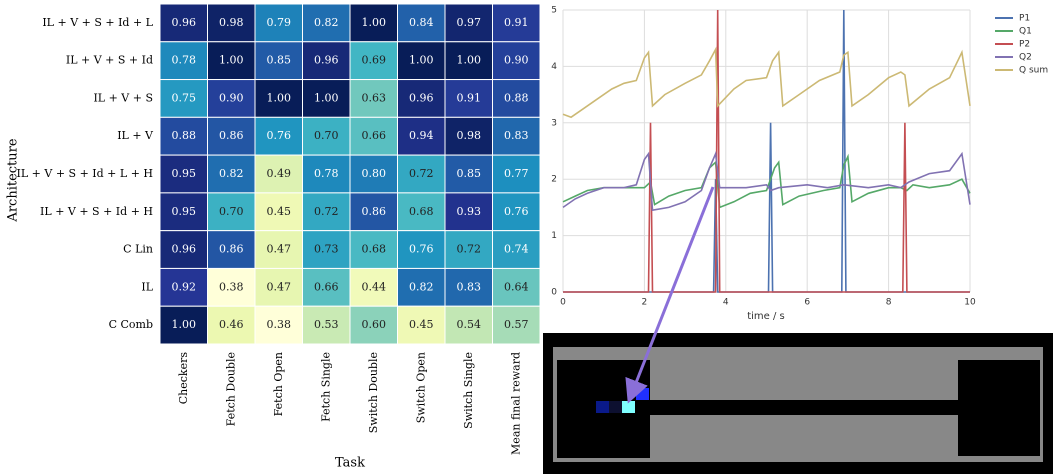 The image size is (1053, 474). I want to click on cell-label: 0.77, so click(516, 173).